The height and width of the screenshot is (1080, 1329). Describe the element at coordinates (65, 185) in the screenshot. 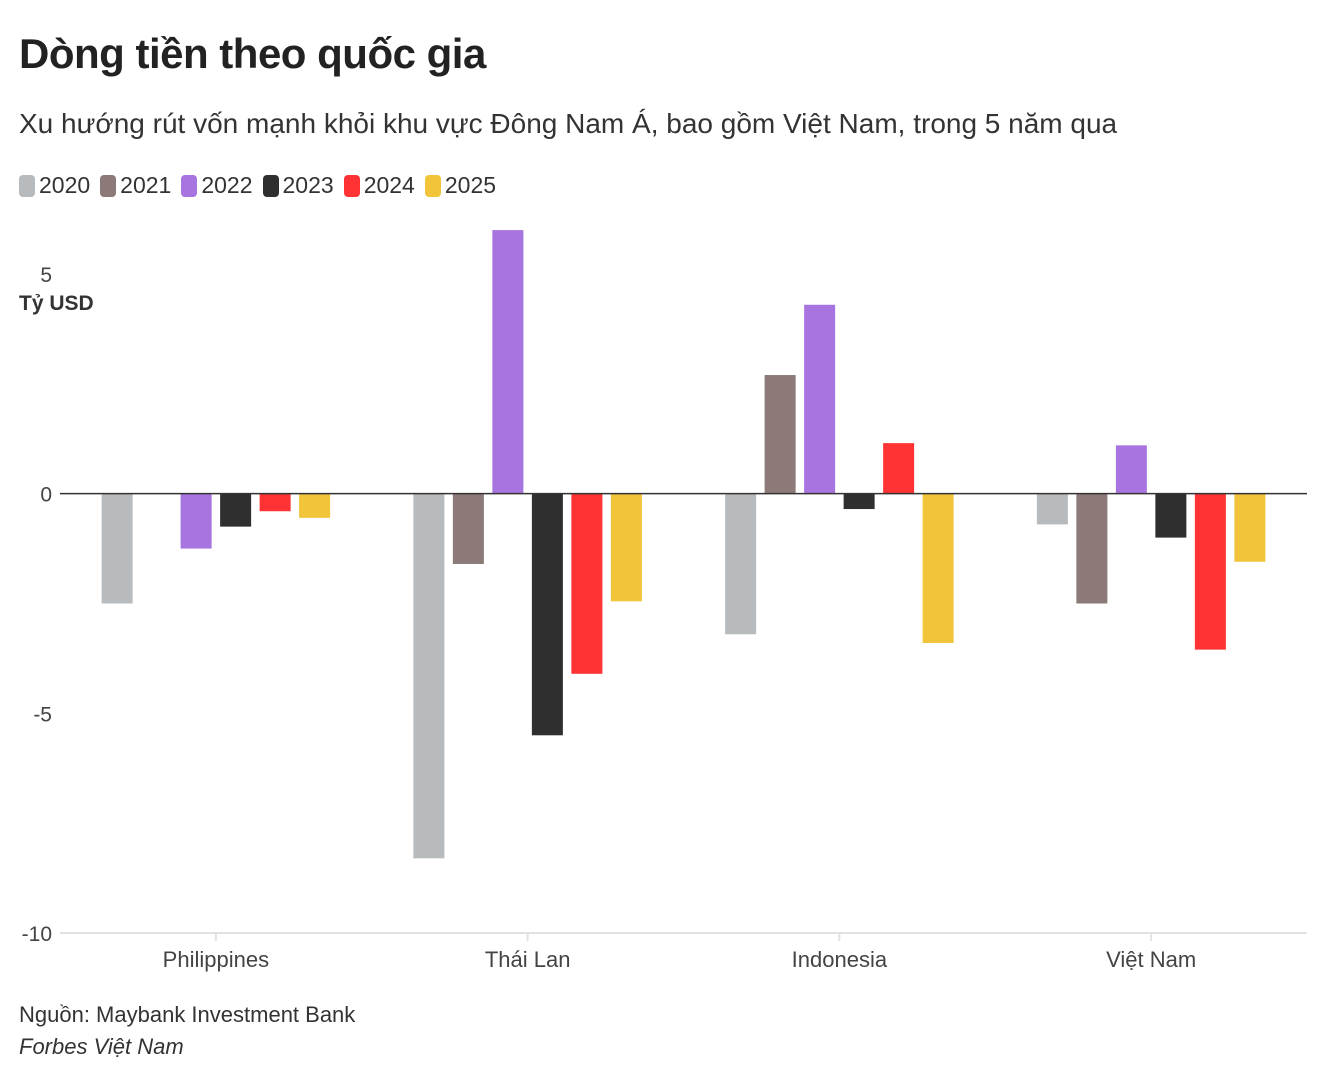

I see `legend-label: 2020` at that location.